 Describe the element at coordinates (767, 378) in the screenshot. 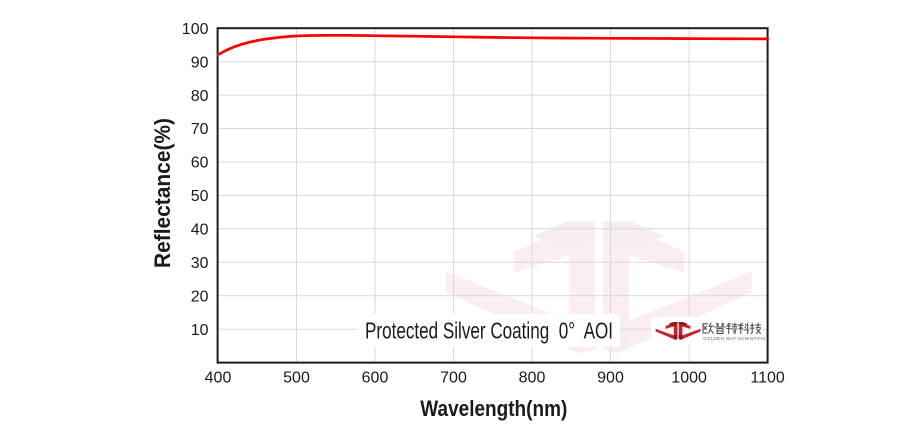

I see `svg-text: 1100` at that location.